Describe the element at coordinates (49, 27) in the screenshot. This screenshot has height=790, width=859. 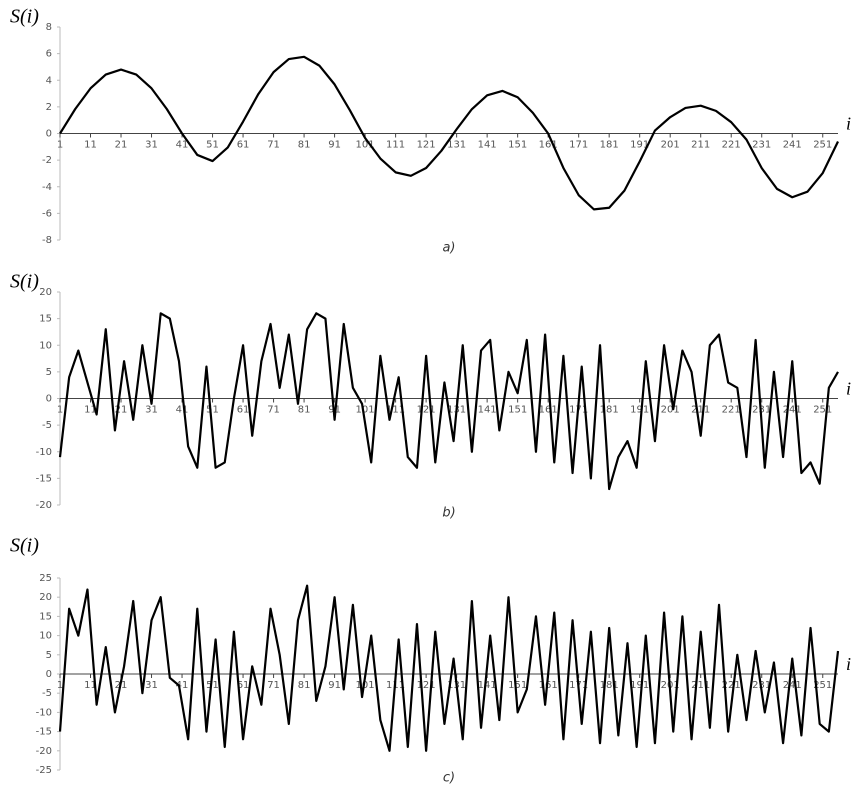
I see `y-tick-label: 8` at that location.